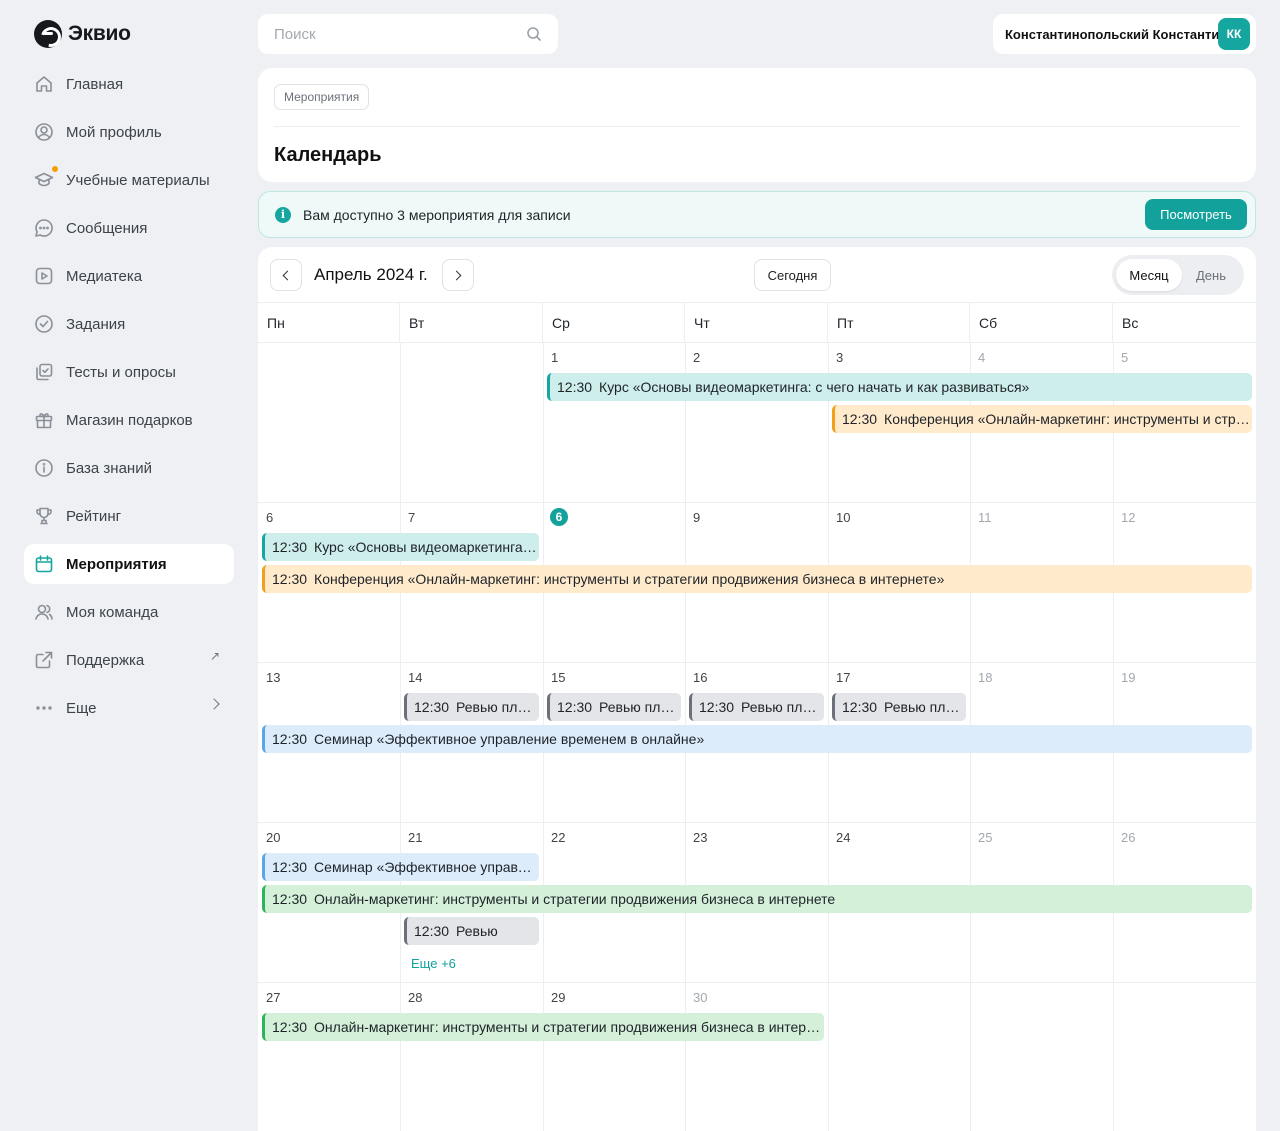 The image size is (1280, 1131). I want to click on sidebar-item-support: Поддержка ↗, so click(129, 660).